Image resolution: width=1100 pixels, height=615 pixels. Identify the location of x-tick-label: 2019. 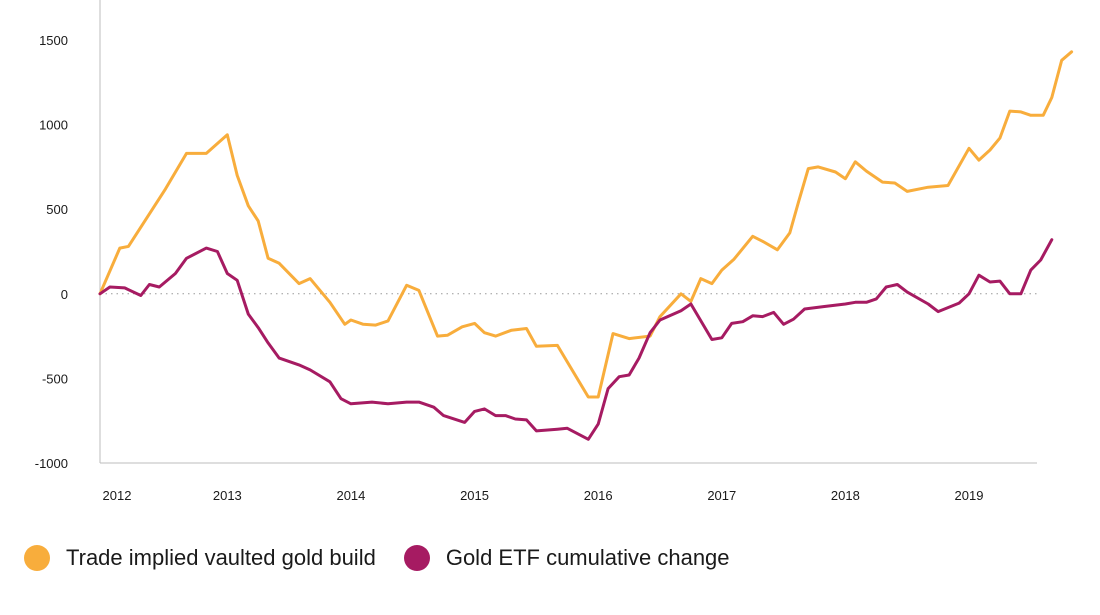
(969, 495).